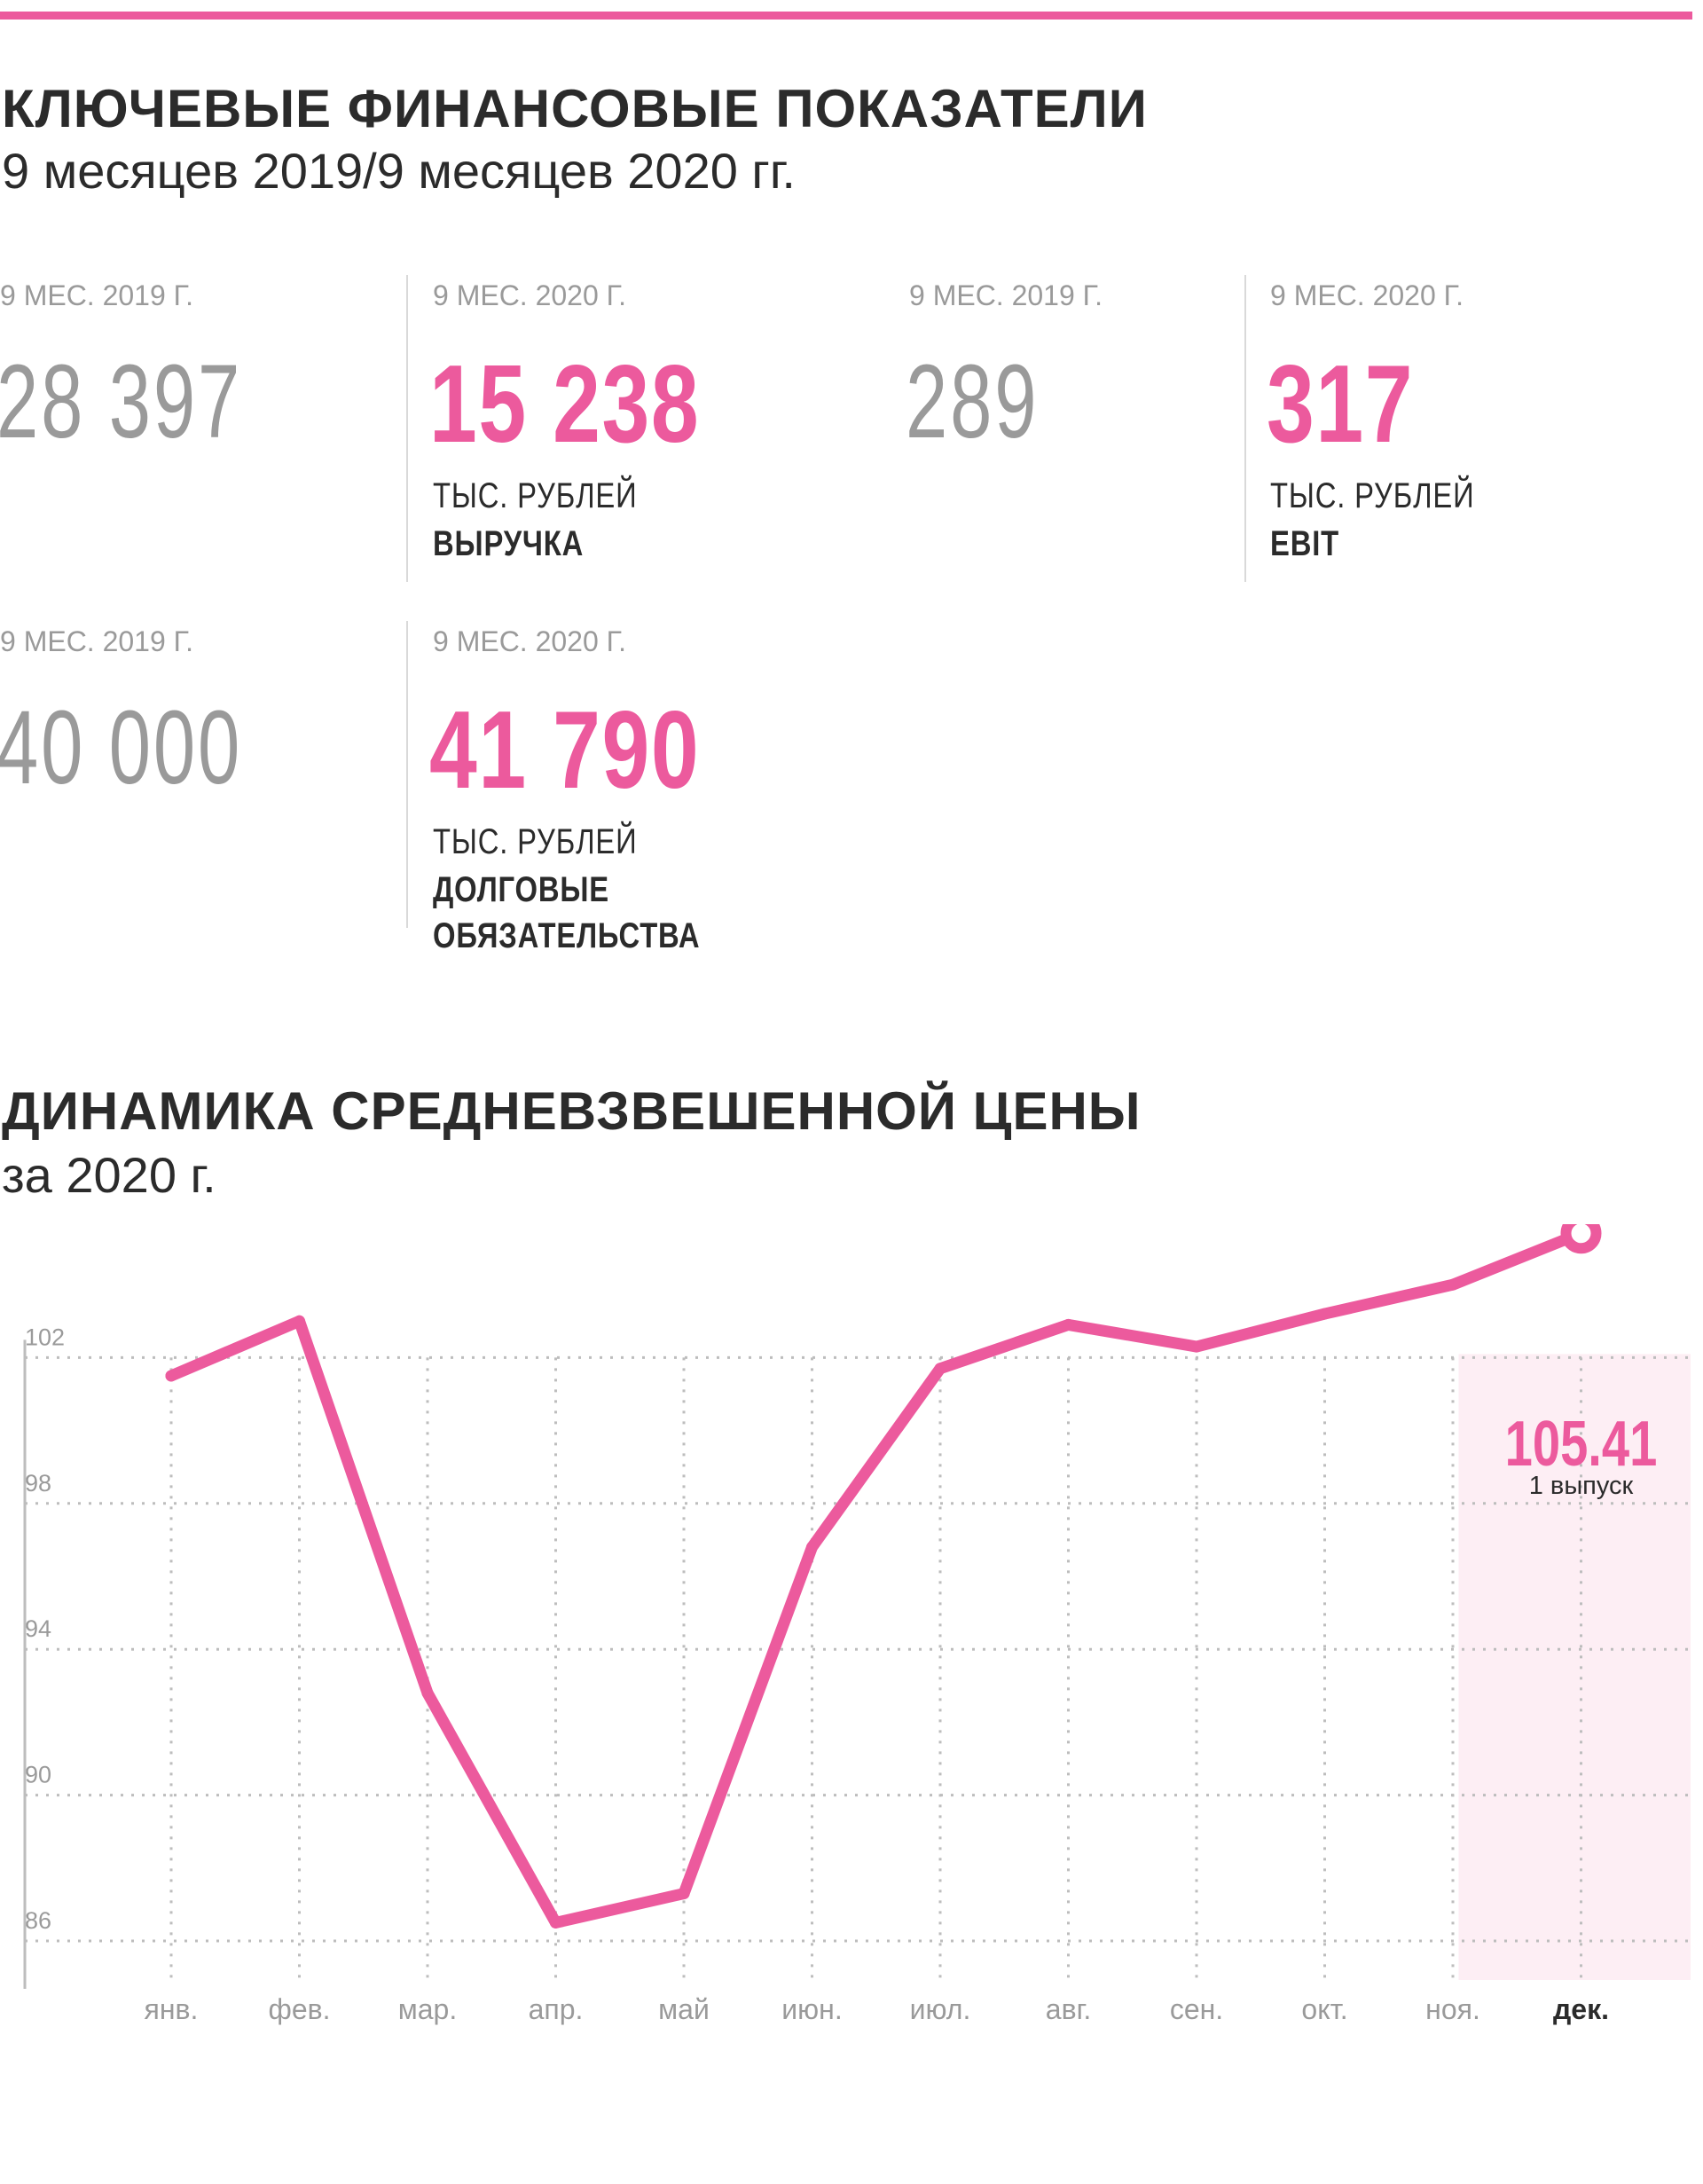  Describe the element at coordinates (38, 1775) in the screenshot. I see `y-tick-label: 90` at that location.